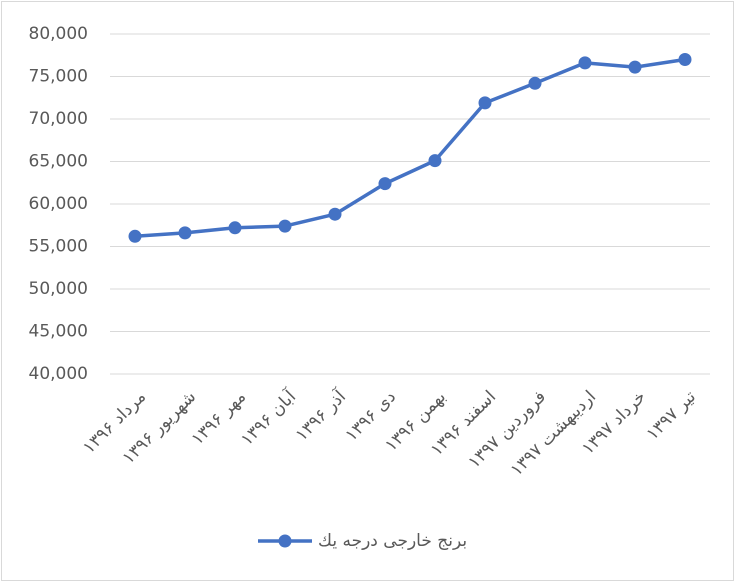 Image resolution: width=735 pixels, height=582 pixels. Describe the element at coordinates (58, 204) in the screenshot. I see `y-tick-label: 60,000` at that location.